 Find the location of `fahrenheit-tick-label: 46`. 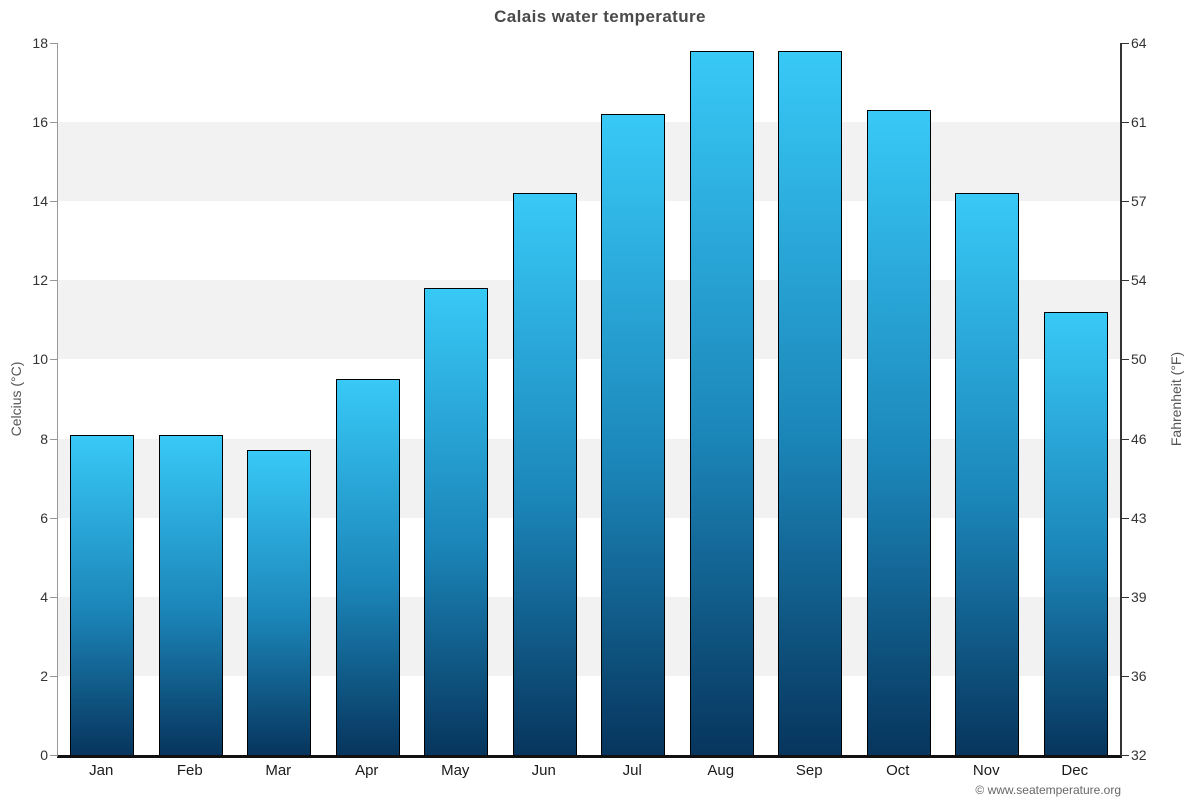

fahrenheit-tick-label: 46 is located at coordinates (1139, 438).